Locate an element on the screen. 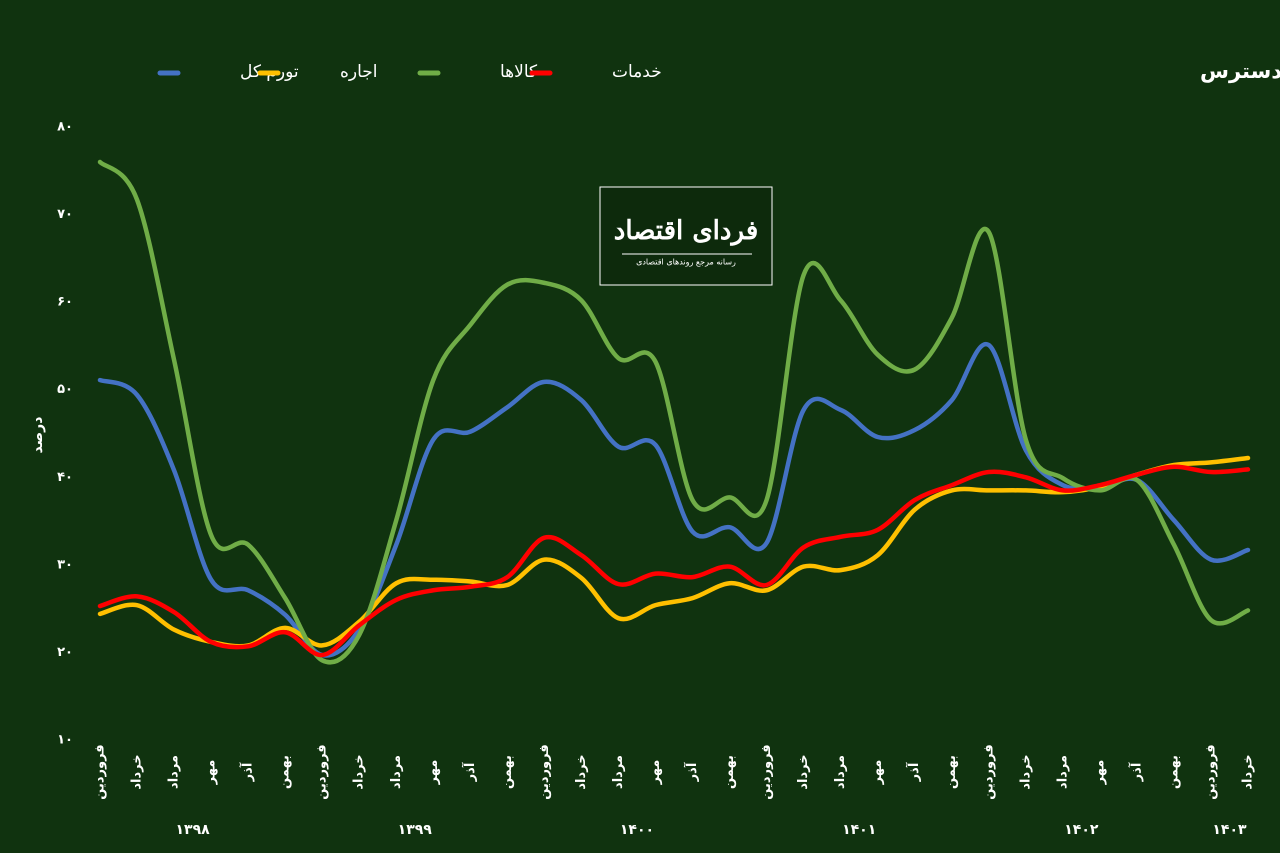  y-tick-label: ۶۰ is located at coordinates (65, 302).